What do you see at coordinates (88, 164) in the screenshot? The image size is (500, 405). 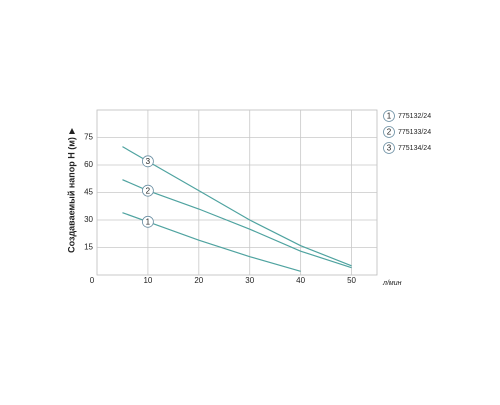 I see `y-tick-label: 60` at bounding box center [88, 164].